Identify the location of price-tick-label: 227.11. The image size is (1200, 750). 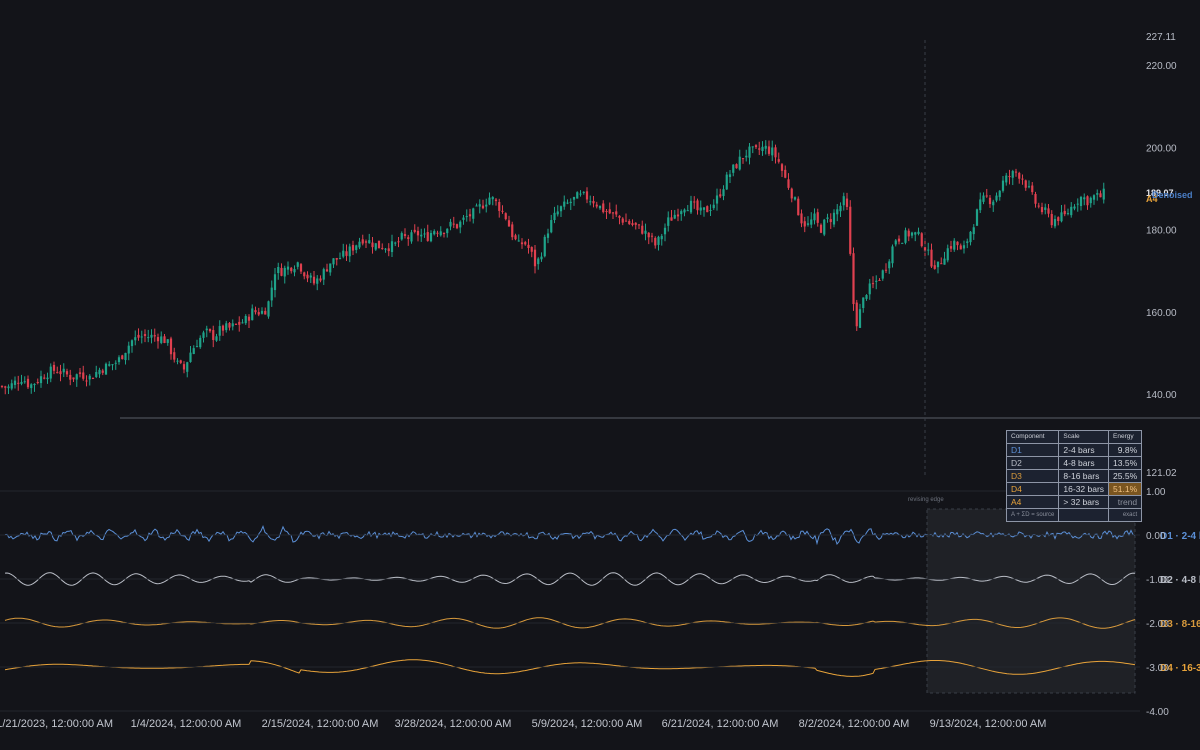
(1161, 37).